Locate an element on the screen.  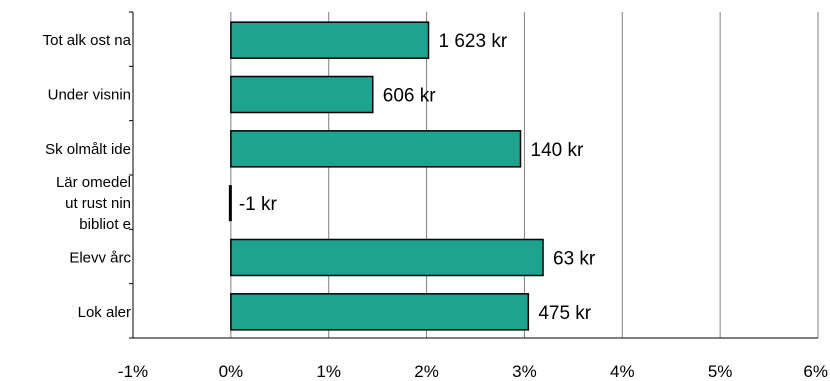
category-label: Sk olmålt ide is located at coordinates (88, 149).